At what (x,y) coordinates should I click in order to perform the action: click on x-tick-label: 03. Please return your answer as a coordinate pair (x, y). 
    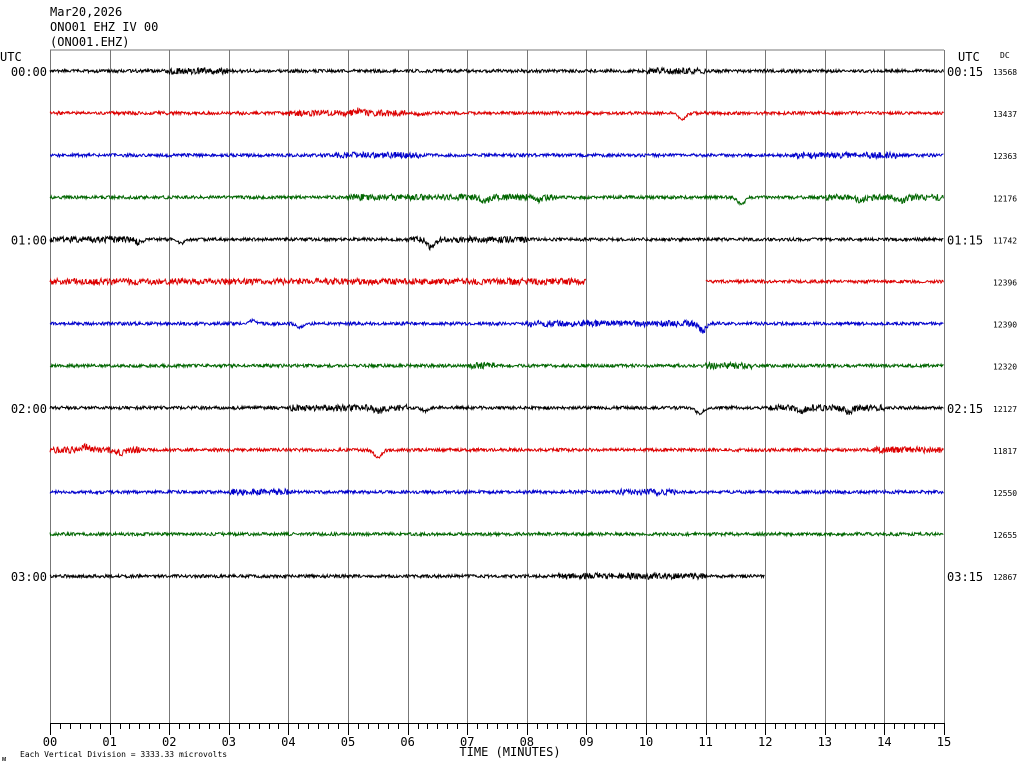
    Looking at the image, I should click on (229, 742).